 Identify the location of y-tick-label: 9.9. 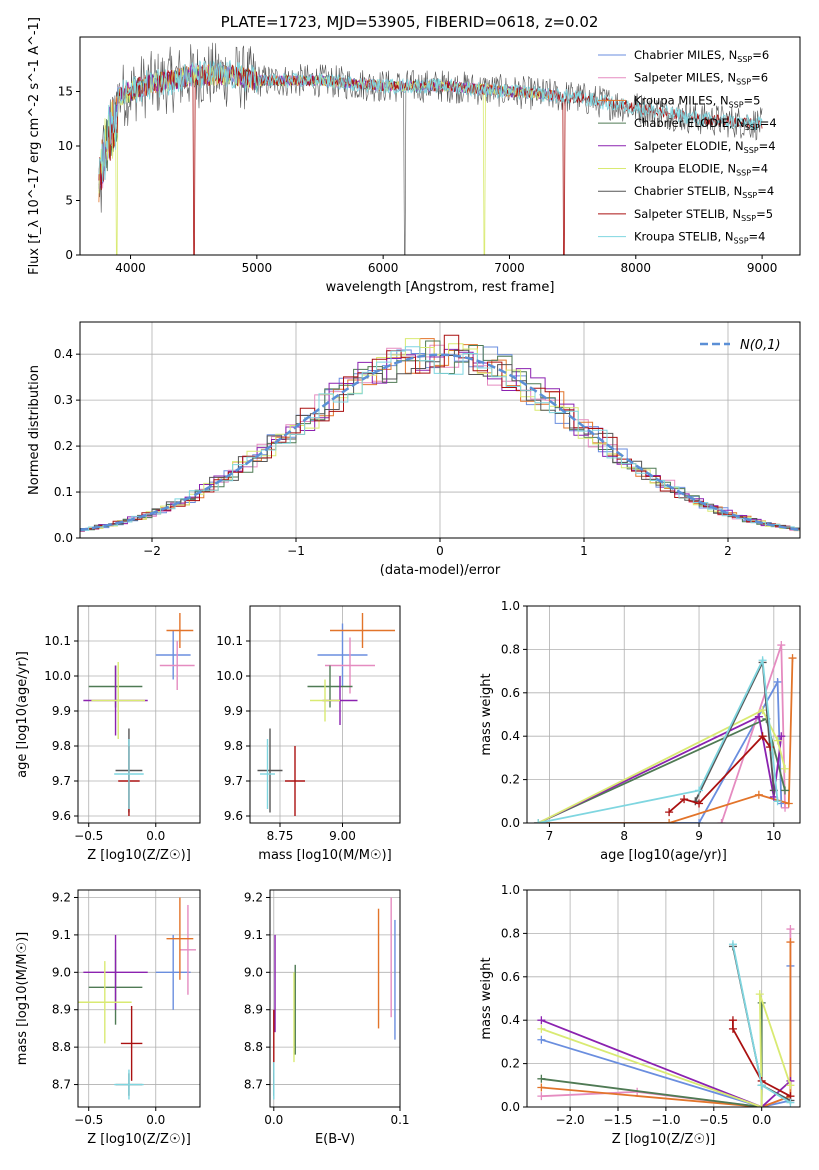
(233, 711).